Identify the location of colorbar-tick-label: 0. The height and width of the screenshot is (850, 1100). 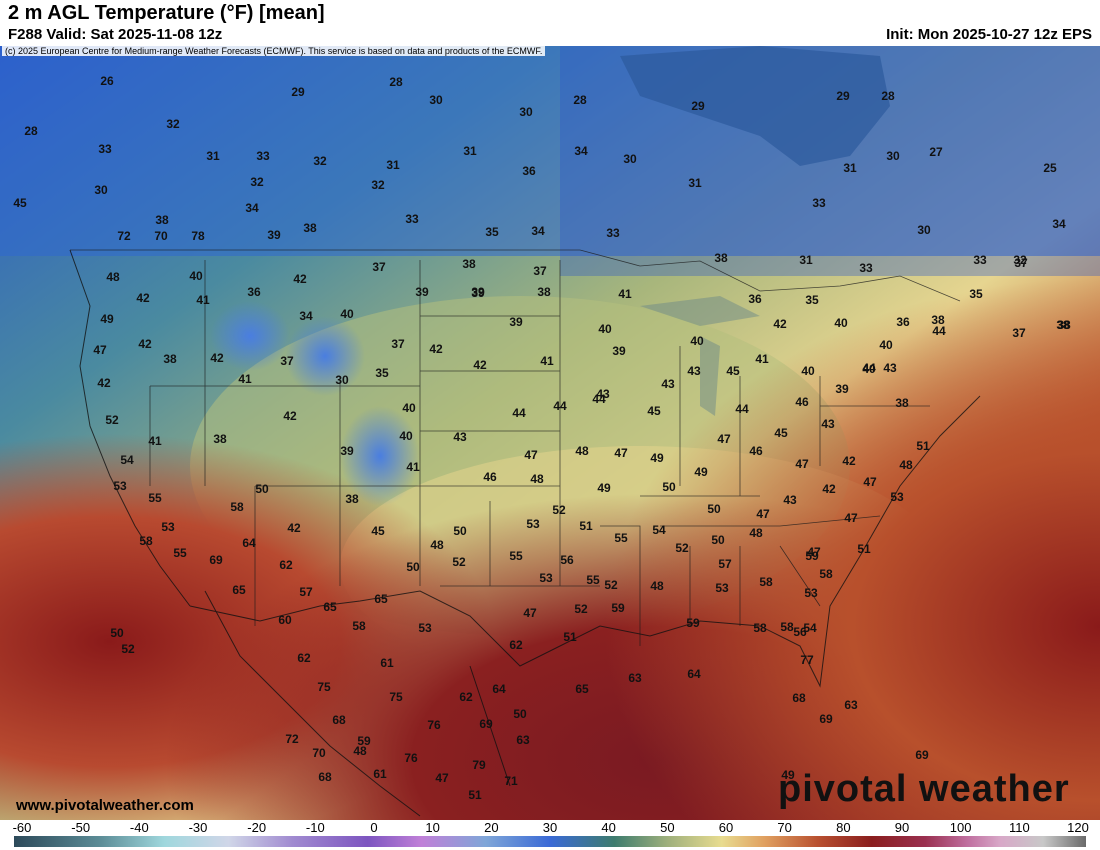
(374, 827).